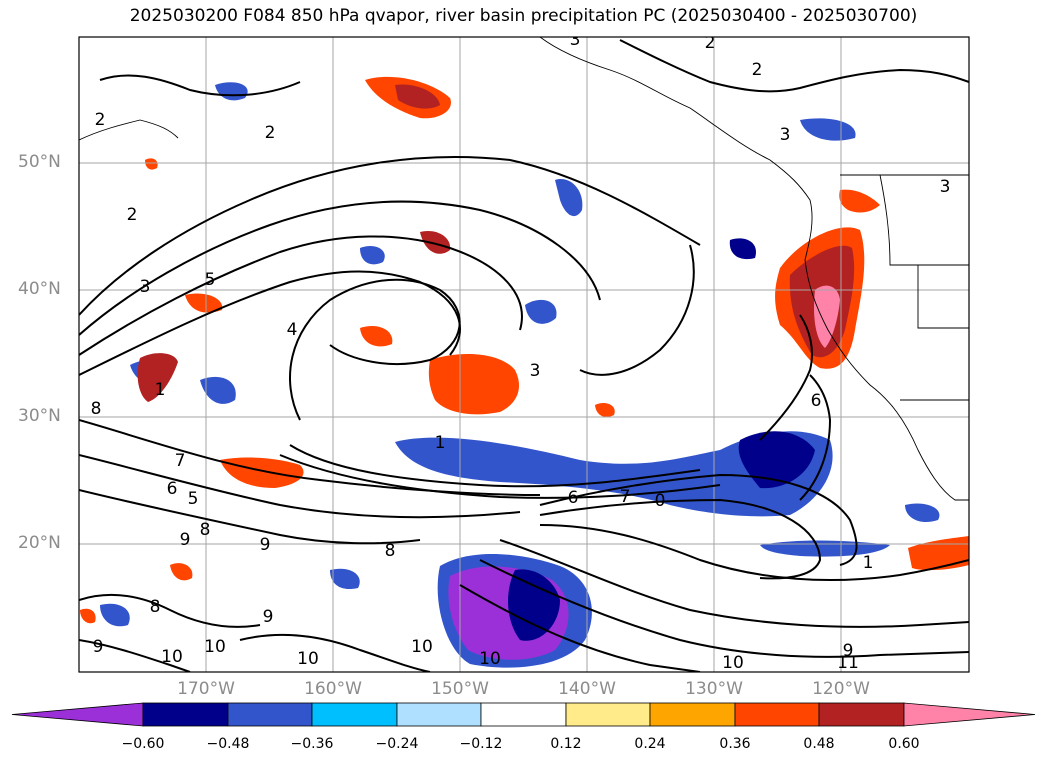 This screenshot has width=1047, height=765. What do you see at coordinates (481, 744) in the screenshot?
I see `colorbar-tick-label: −0.12` at bounding box center [481, 744].